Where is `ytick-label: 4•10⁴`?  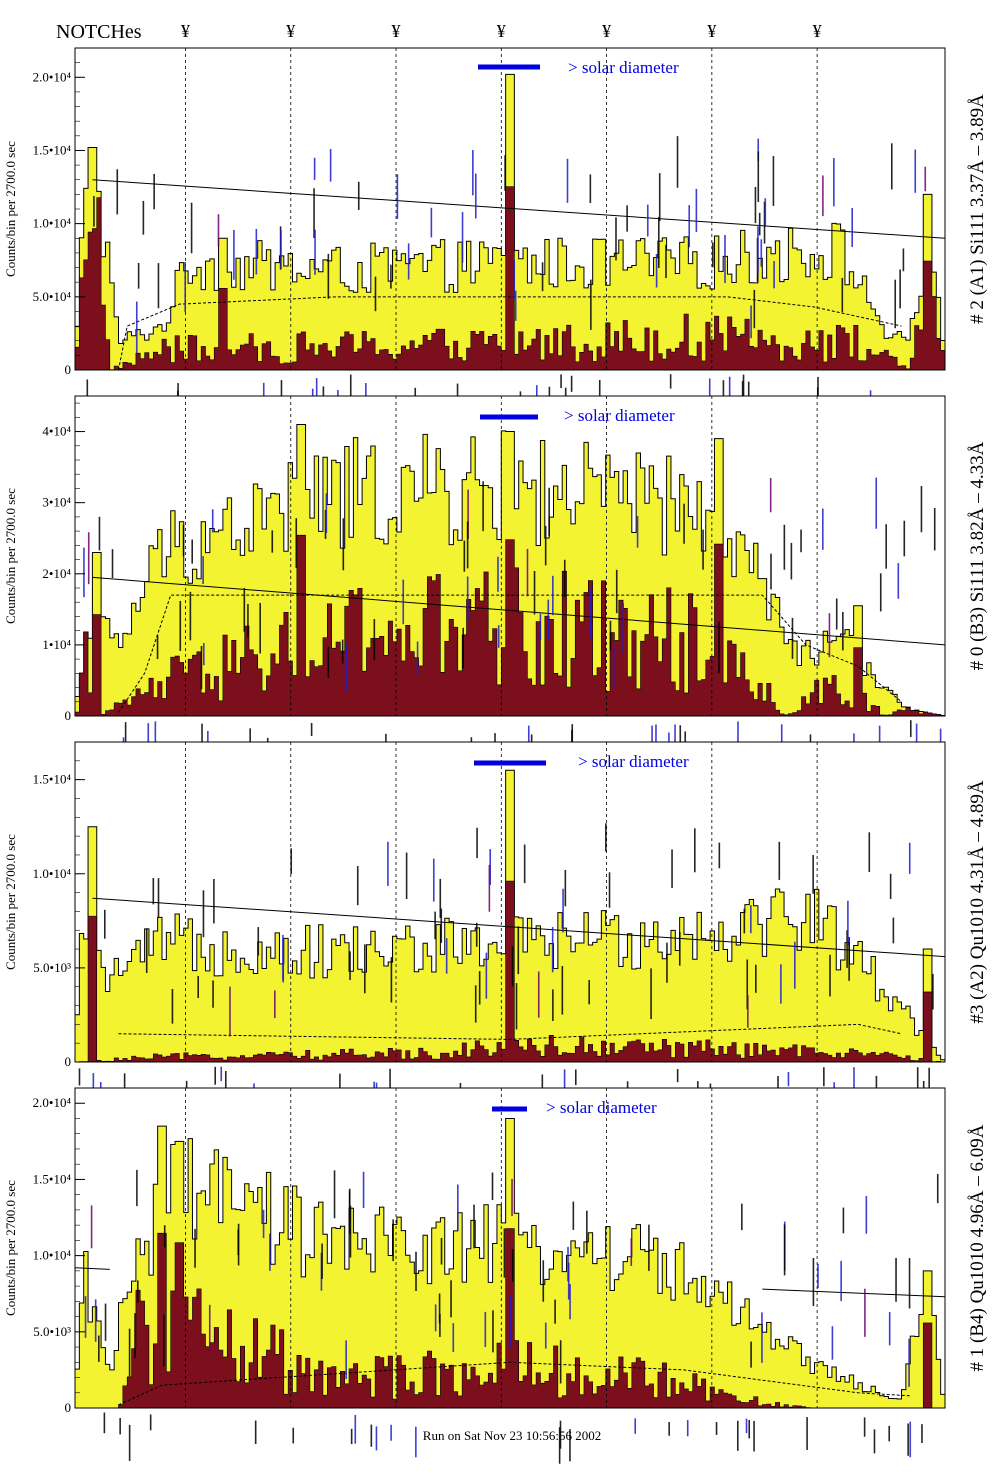
ytick-label: 4•10⁴ is located at coordinates (56, 431).